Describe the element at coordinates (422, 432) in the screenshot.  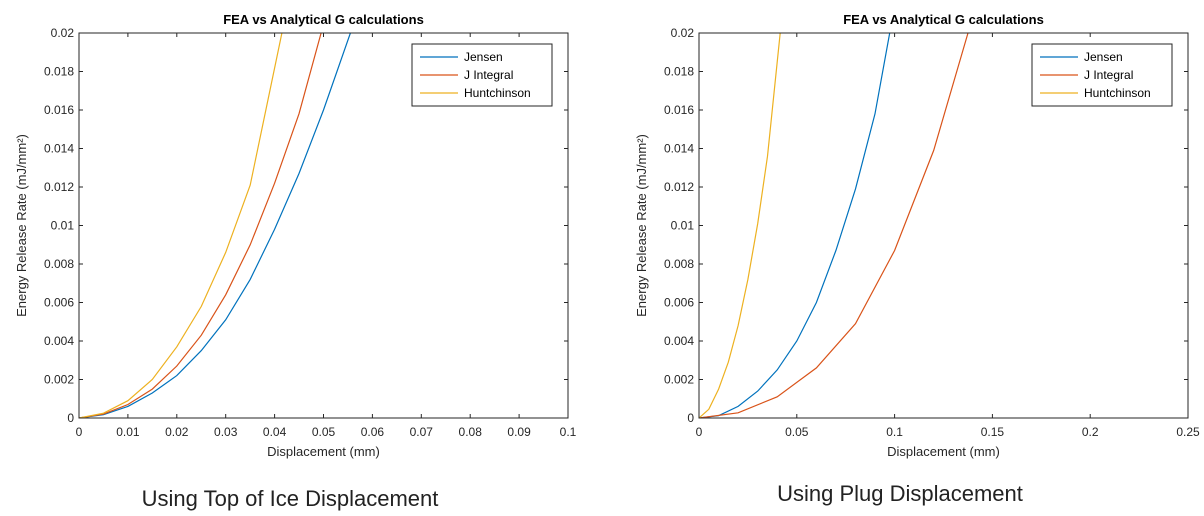
I see `x-tick-label: 0.07` at that location.